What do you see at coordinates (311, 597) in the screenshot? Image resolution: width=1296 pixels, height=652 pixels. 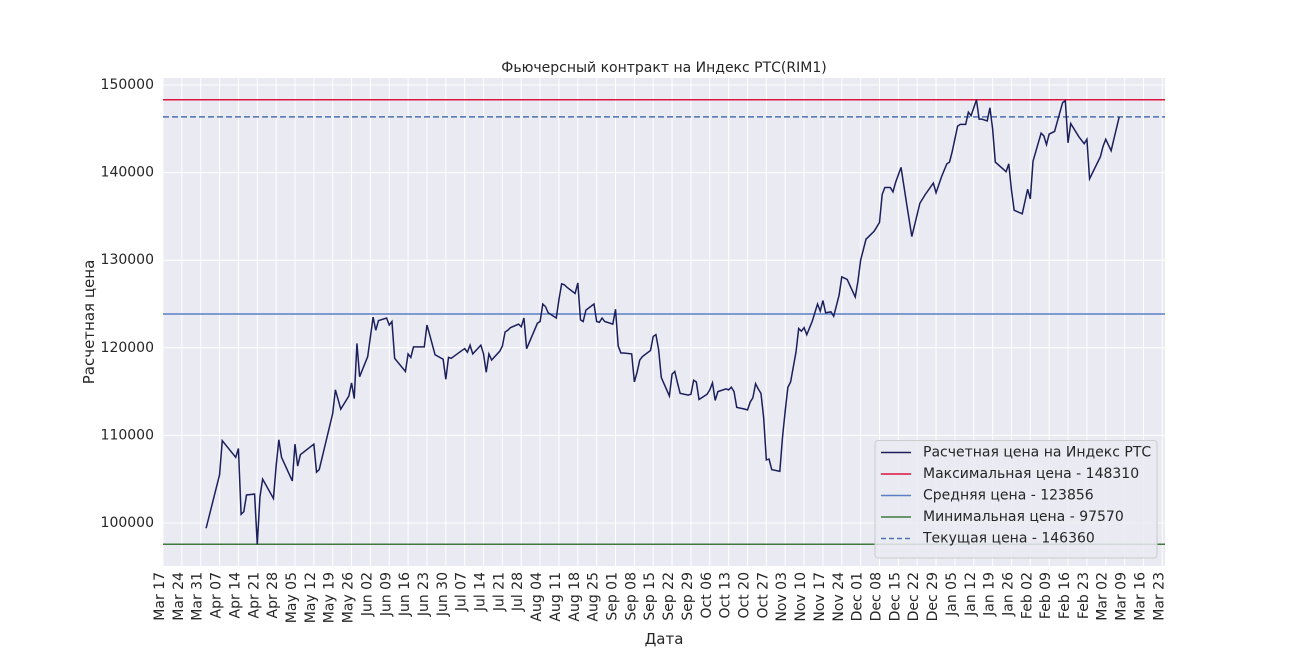 I see `x-tick-label: May 12` at bounding box center [311, 597].